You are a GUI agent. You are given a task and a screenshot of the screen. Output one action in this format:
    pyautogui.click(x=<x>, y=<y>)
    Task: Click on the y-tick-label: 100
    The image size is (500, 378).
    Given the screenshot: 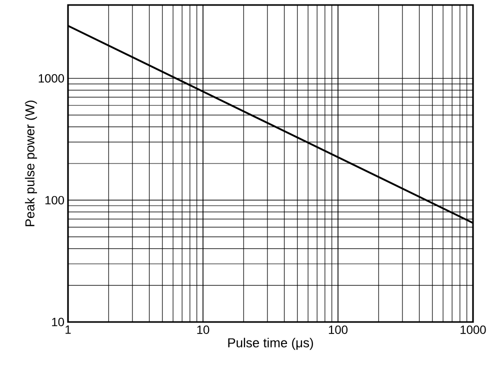 What is the action you would take?
    pyautogui.click(x=54, y=200)
    